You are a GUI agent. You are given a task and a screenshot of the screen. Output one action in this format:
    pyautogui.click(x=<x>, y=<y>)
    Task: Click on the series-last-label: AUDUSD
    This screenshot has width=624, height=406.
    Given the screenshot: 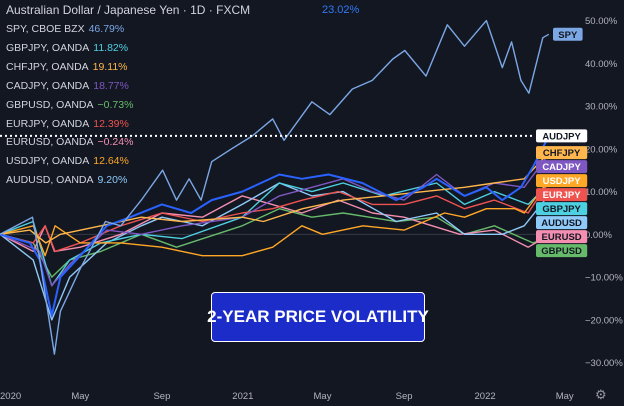 What is the action you would take?
    pyautogui.click(x=561, y=223)
    